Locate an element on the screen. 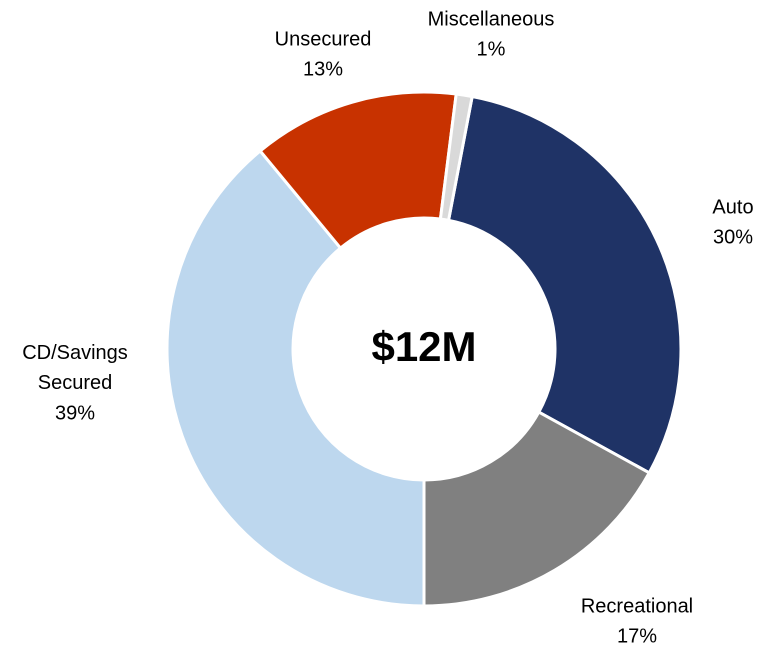  slice-label: Recreational is located at coordinates (637, 606).